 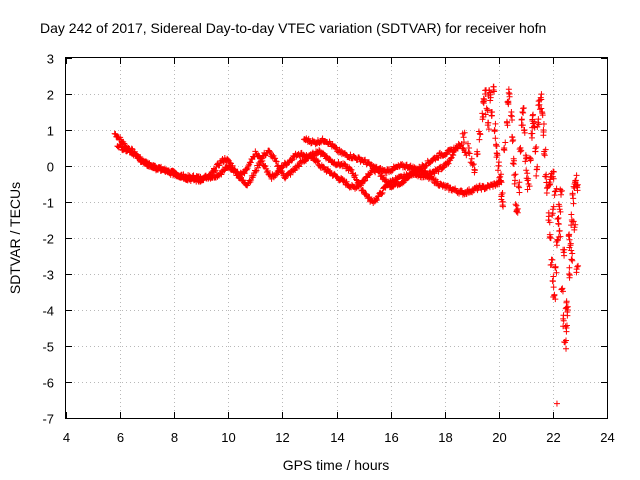 What do you see at coordinates (48, 419) in the screenshot?
I see `y-tick-label: -7` at bounding box center [48, 419].